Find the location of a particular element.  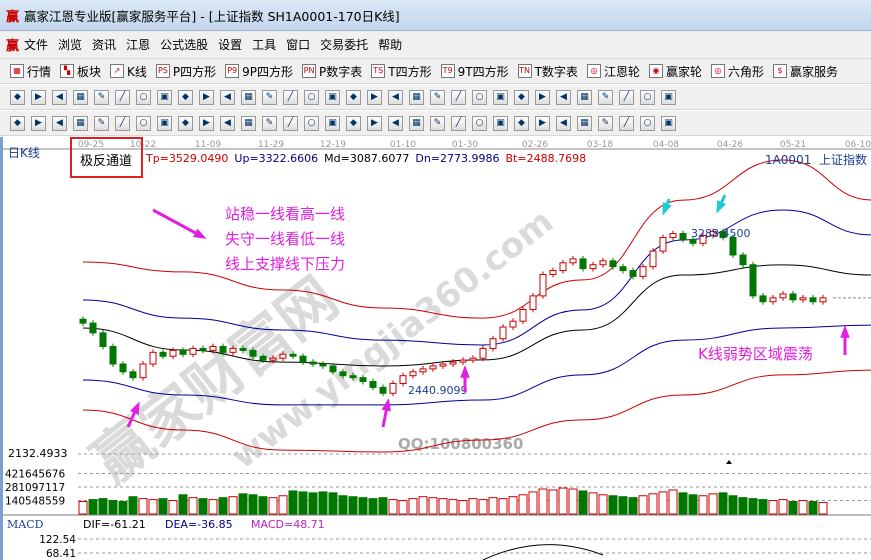

menu-item-7: 窗口 is located at coordinates (298, 45).